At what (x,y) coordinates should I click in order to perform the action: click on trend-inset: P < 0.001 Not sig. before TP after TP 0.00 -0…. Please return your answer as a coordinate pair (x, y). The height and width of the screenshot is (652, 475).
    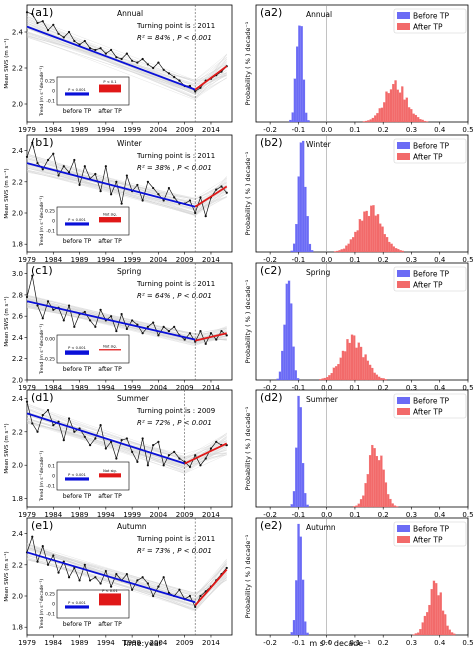
    Looking at the image, I should click on (84, 350).